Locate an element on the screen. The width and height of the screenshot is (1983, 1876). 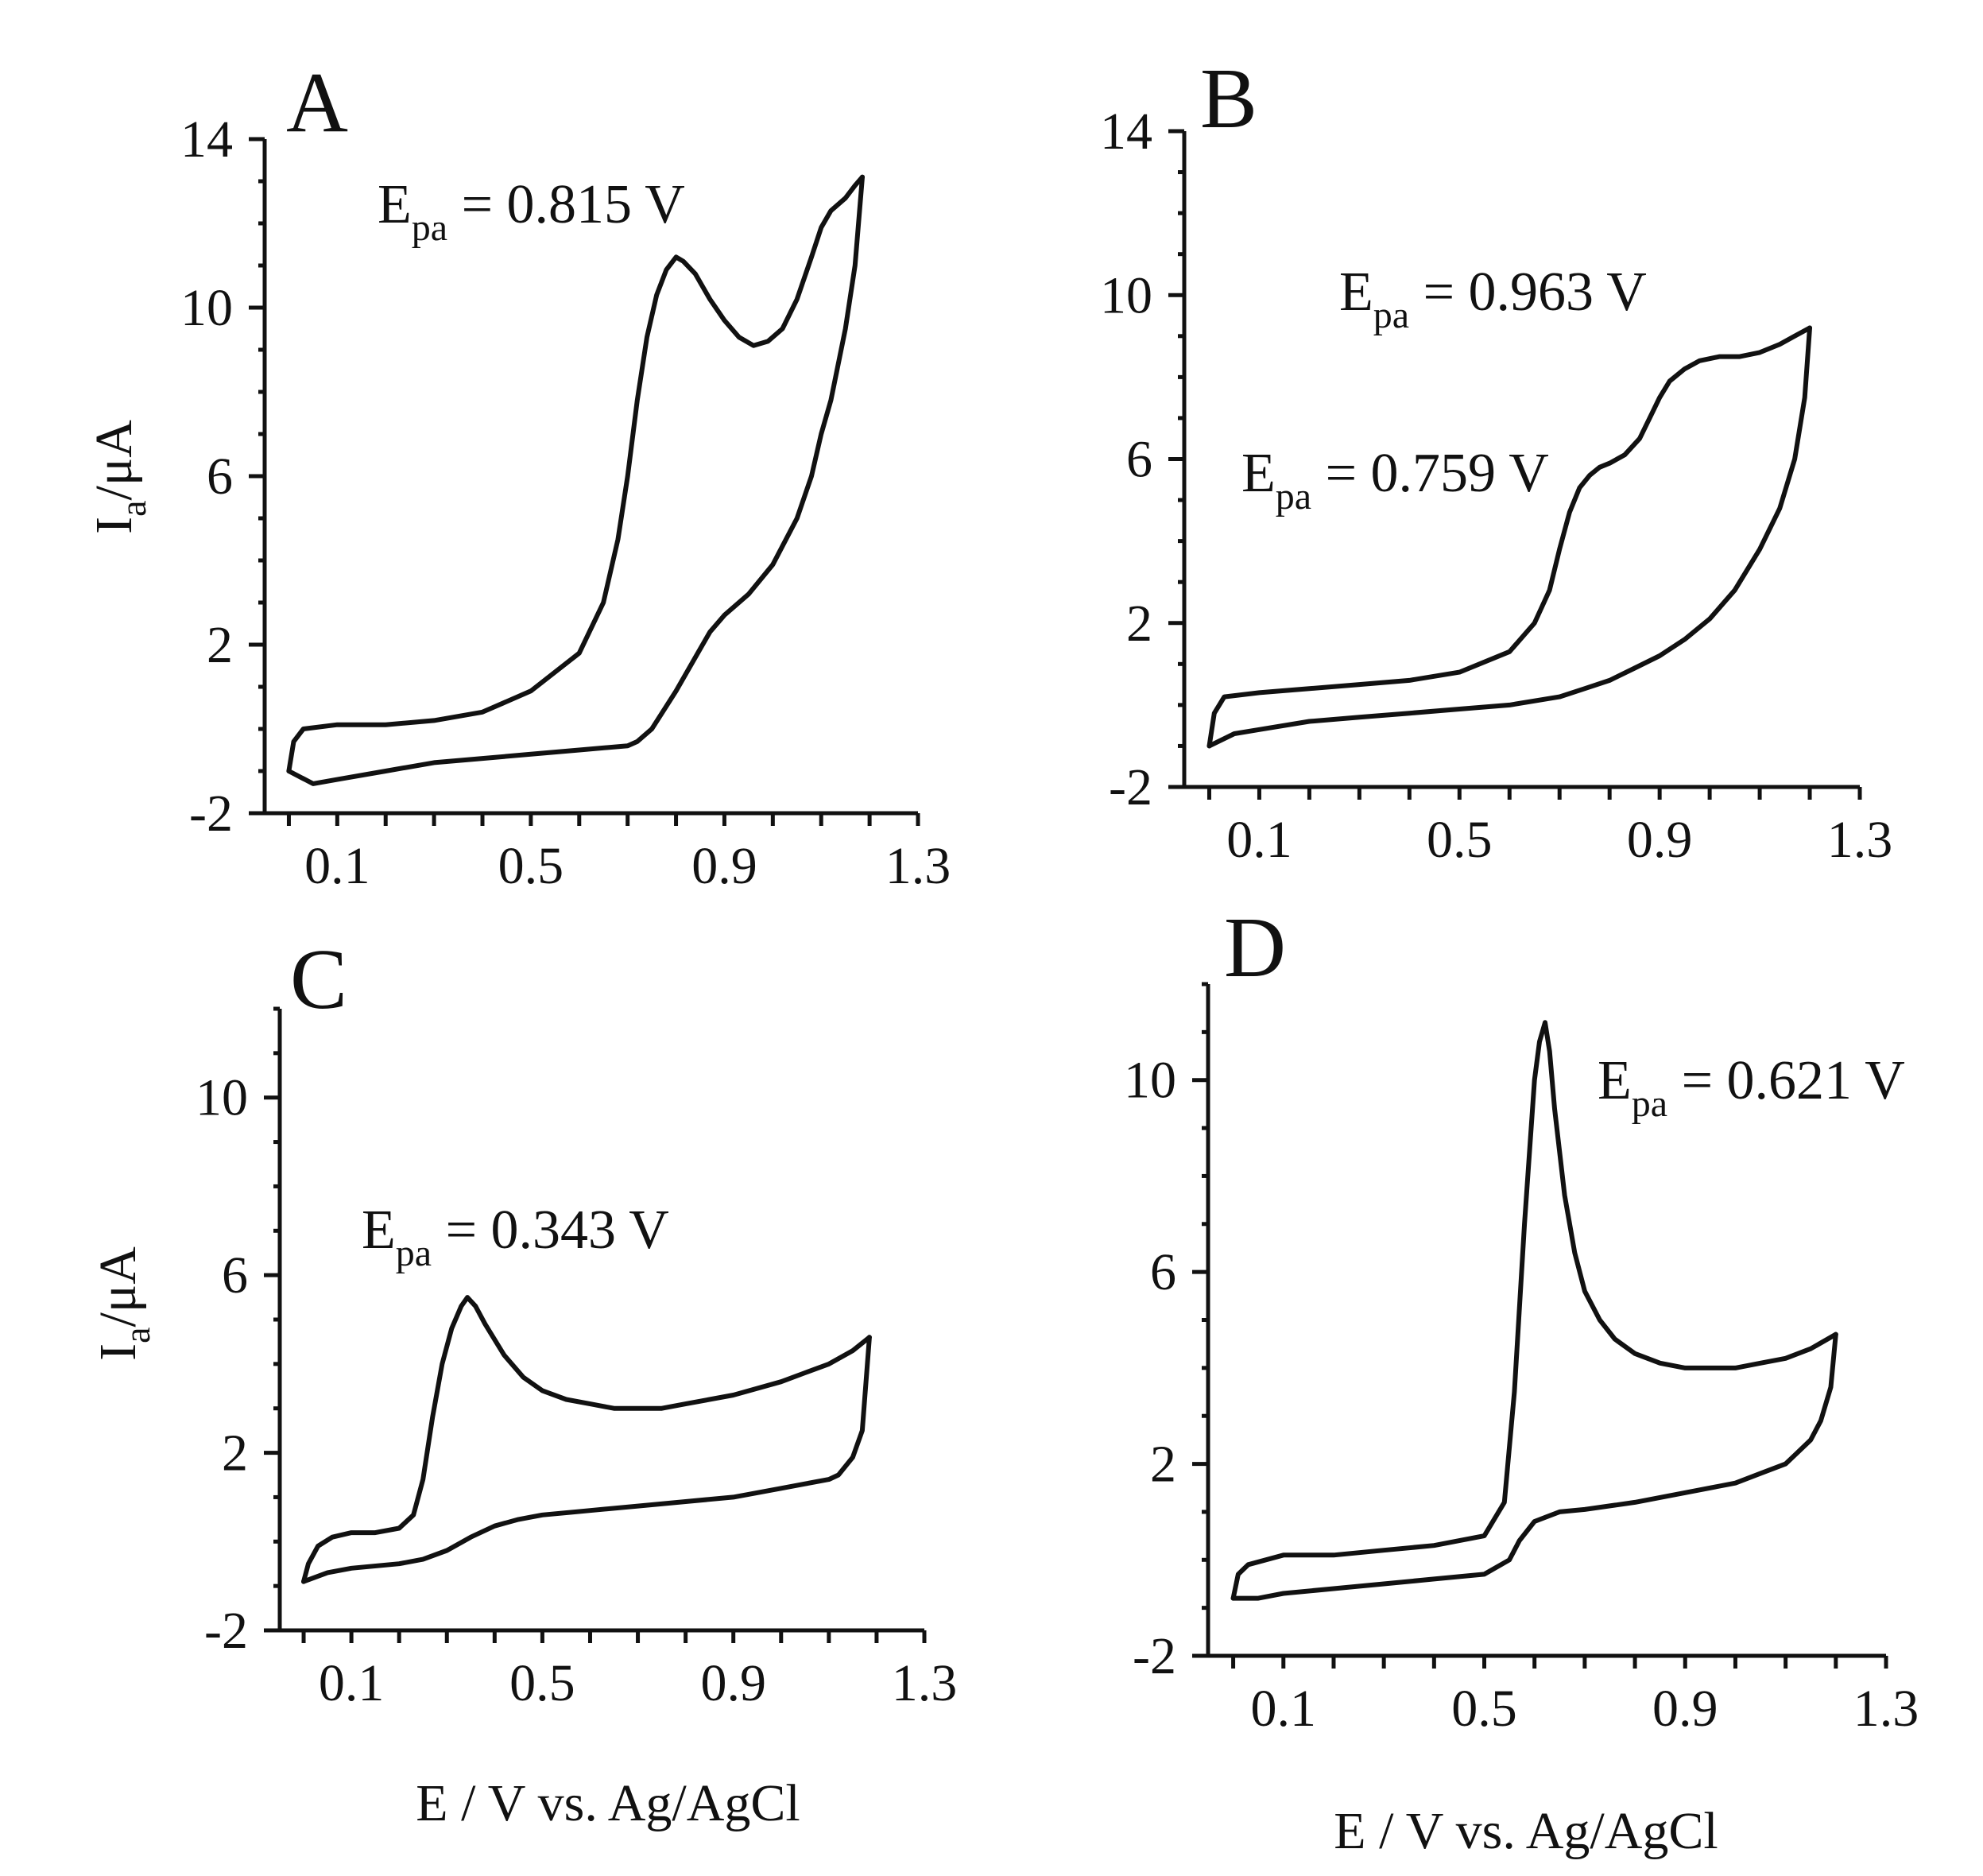
panel-letter: A is located at coordinates (317, 103).